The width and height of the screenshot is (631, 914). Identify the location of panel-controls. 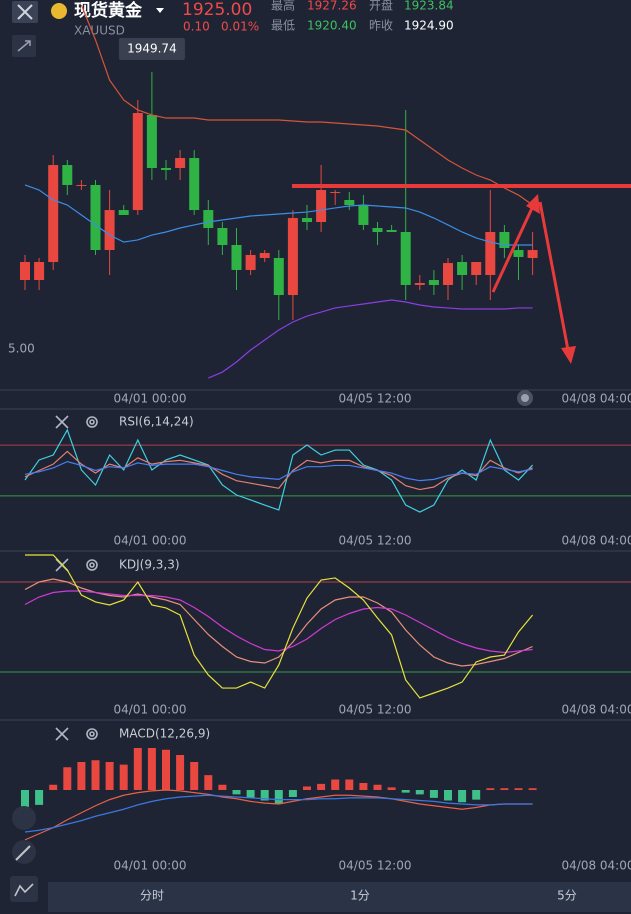
(76, 578).